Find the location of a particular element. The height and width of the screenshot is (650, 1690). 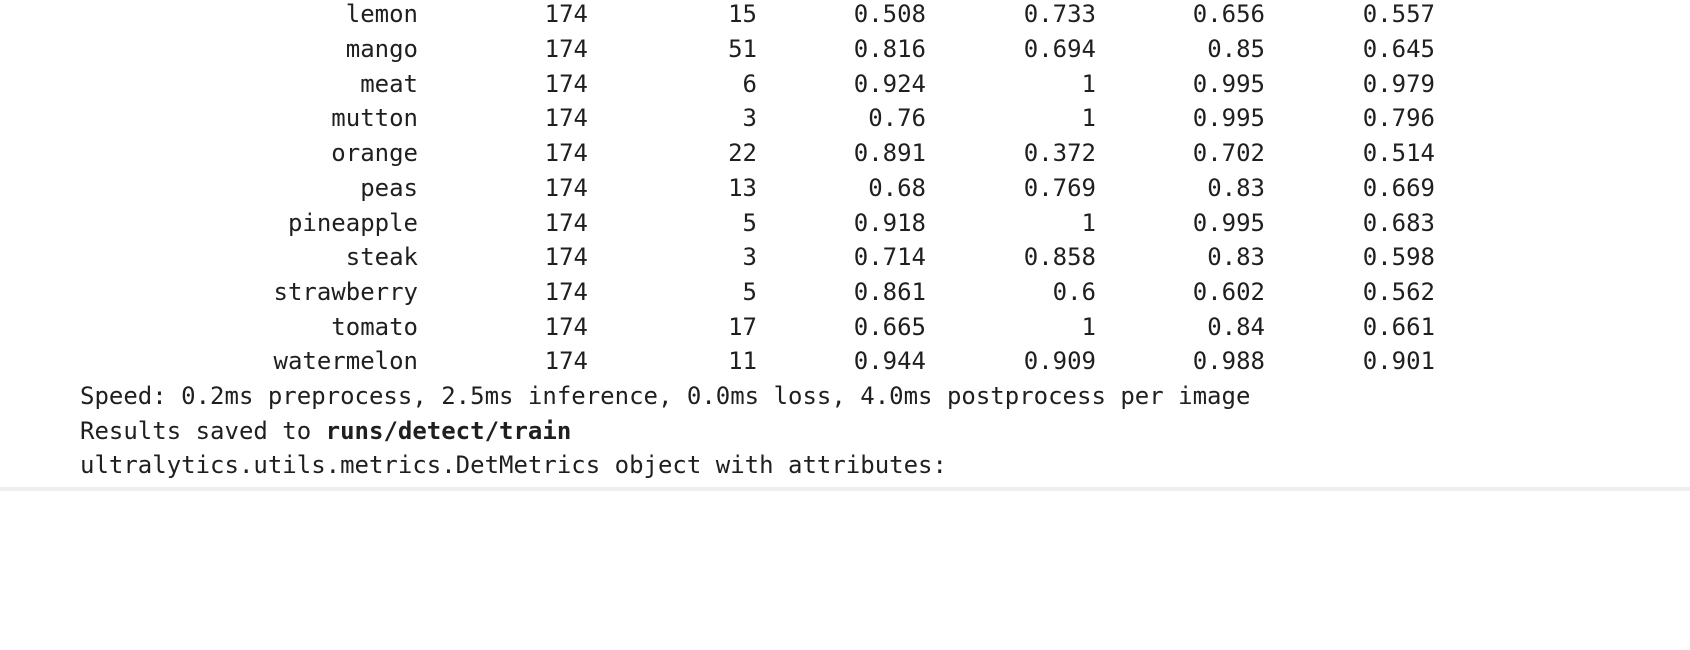

map50-95-cell: 0.557 is located at coordinates (1398, 14).